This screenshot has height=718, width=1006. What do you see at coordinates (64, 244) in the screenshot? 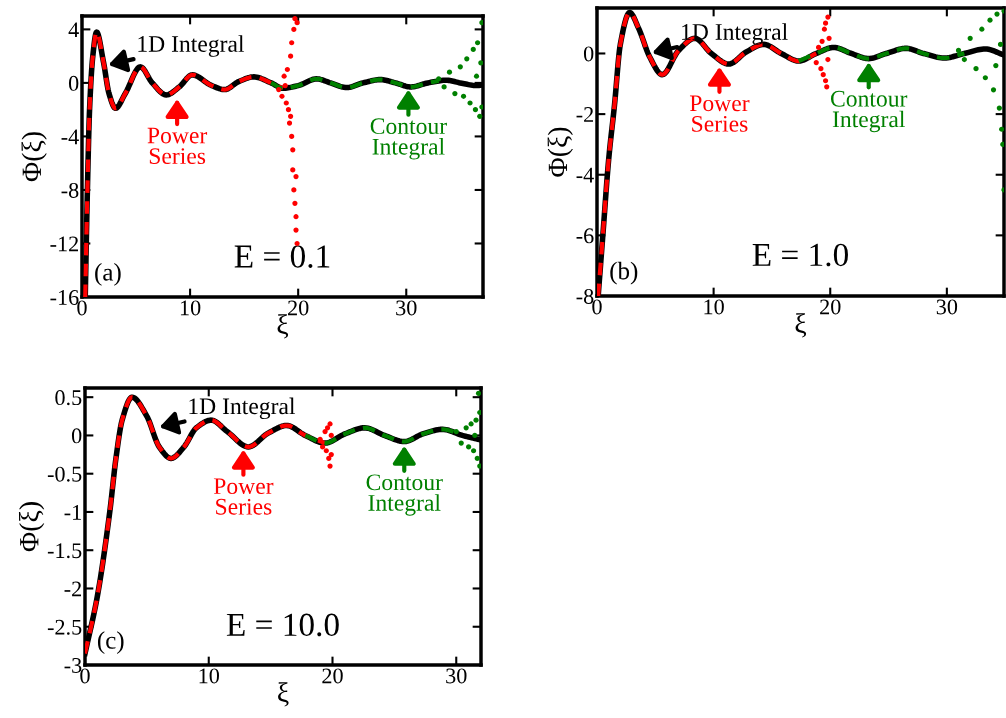
I see `y-tick-label: -12` at bounding box center [64, 244].